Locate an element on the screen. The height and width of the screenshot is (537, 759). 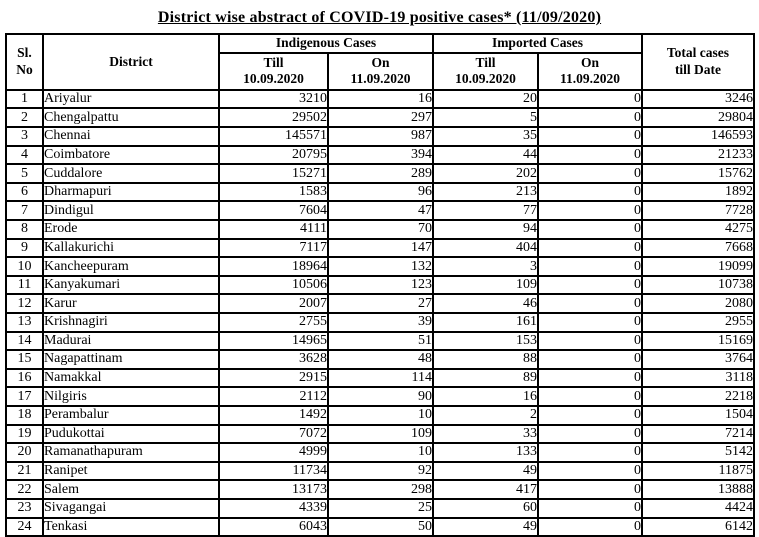
table-row: 2 Chengalpattu 29502 297 5 0 29804 is located at coordinates (380, 118).